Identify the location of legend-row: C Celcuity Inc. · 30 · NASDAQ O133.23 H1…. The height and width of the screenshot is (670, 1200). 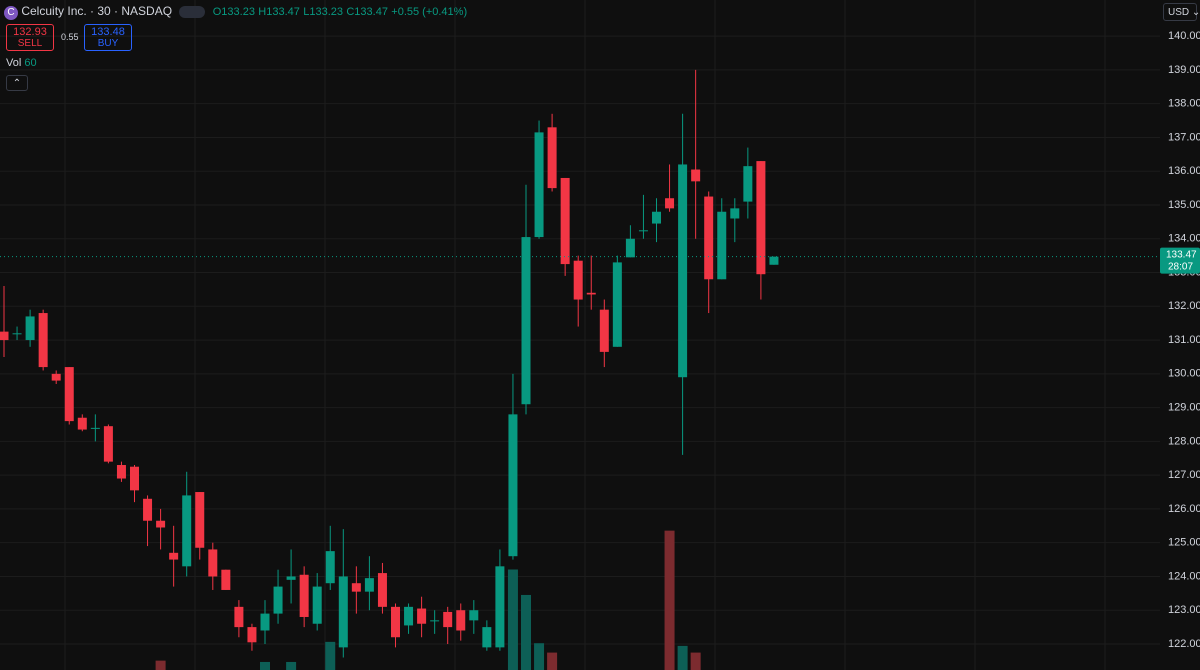
(235, 12).